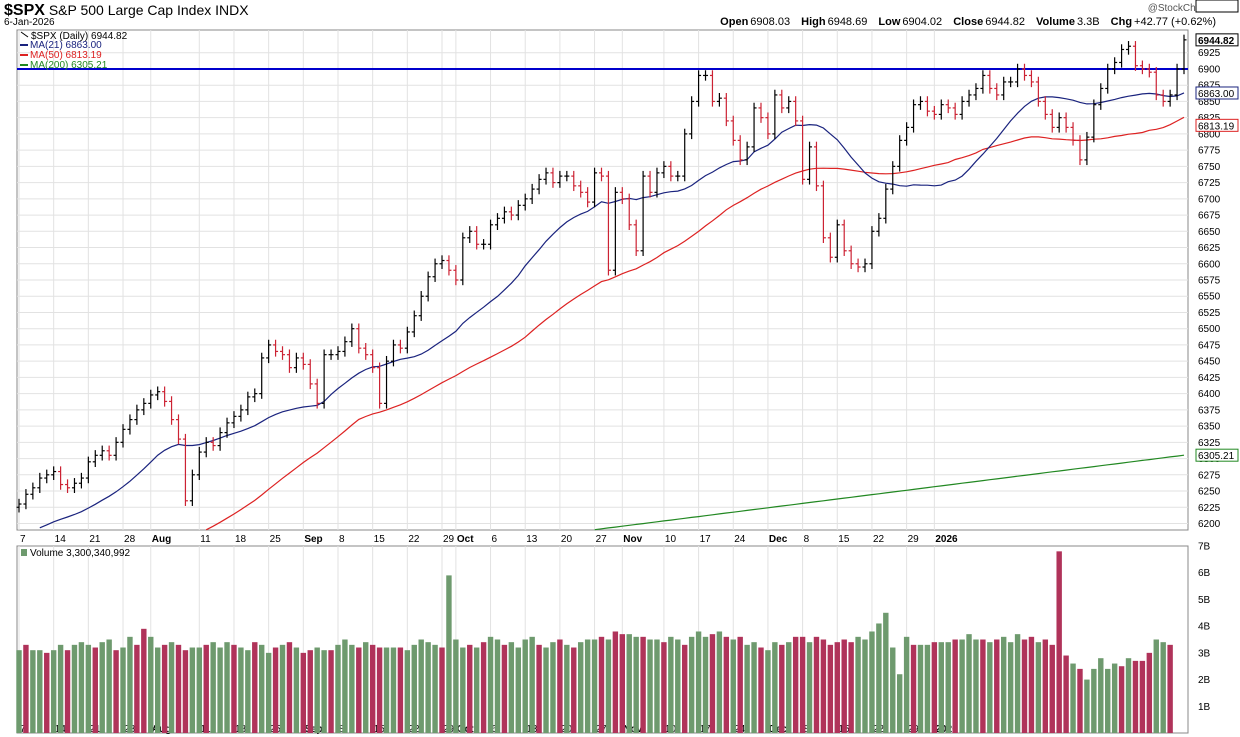 This screenshot has width=1240, height=737. What do you see at coordinates (1217, 455) in the screenshot?
I see `ma200-tag-box` at bounding box center [1217, 455].